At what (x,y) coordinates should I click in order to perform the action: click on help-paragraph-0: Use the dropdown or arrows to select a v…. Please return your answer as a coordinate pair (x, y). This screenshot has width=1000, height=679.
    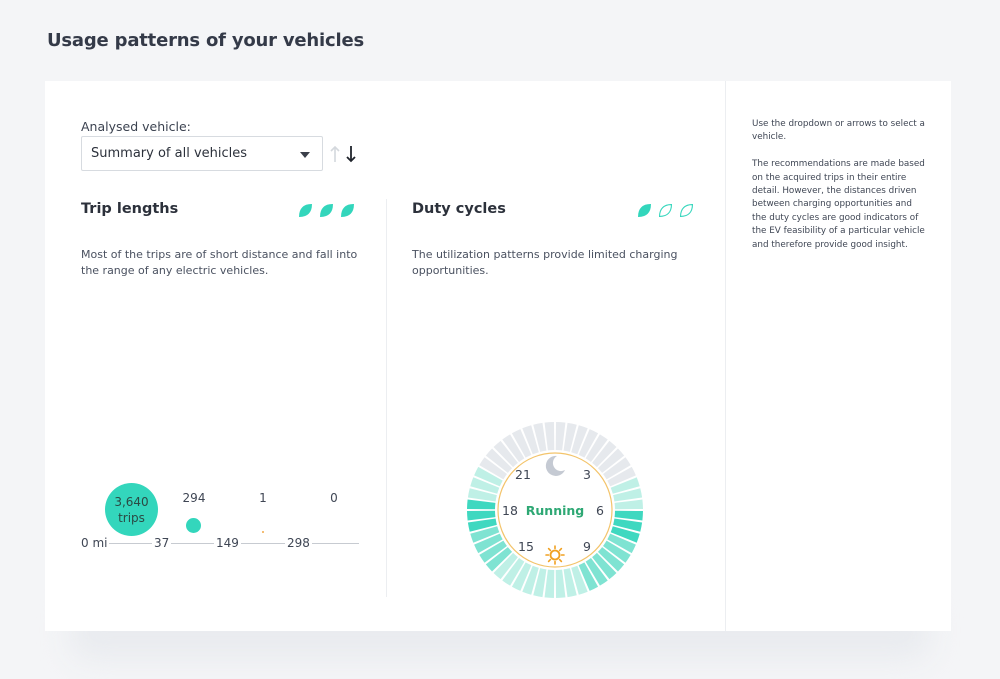
    Looking at the image, I should click on (838, 131).